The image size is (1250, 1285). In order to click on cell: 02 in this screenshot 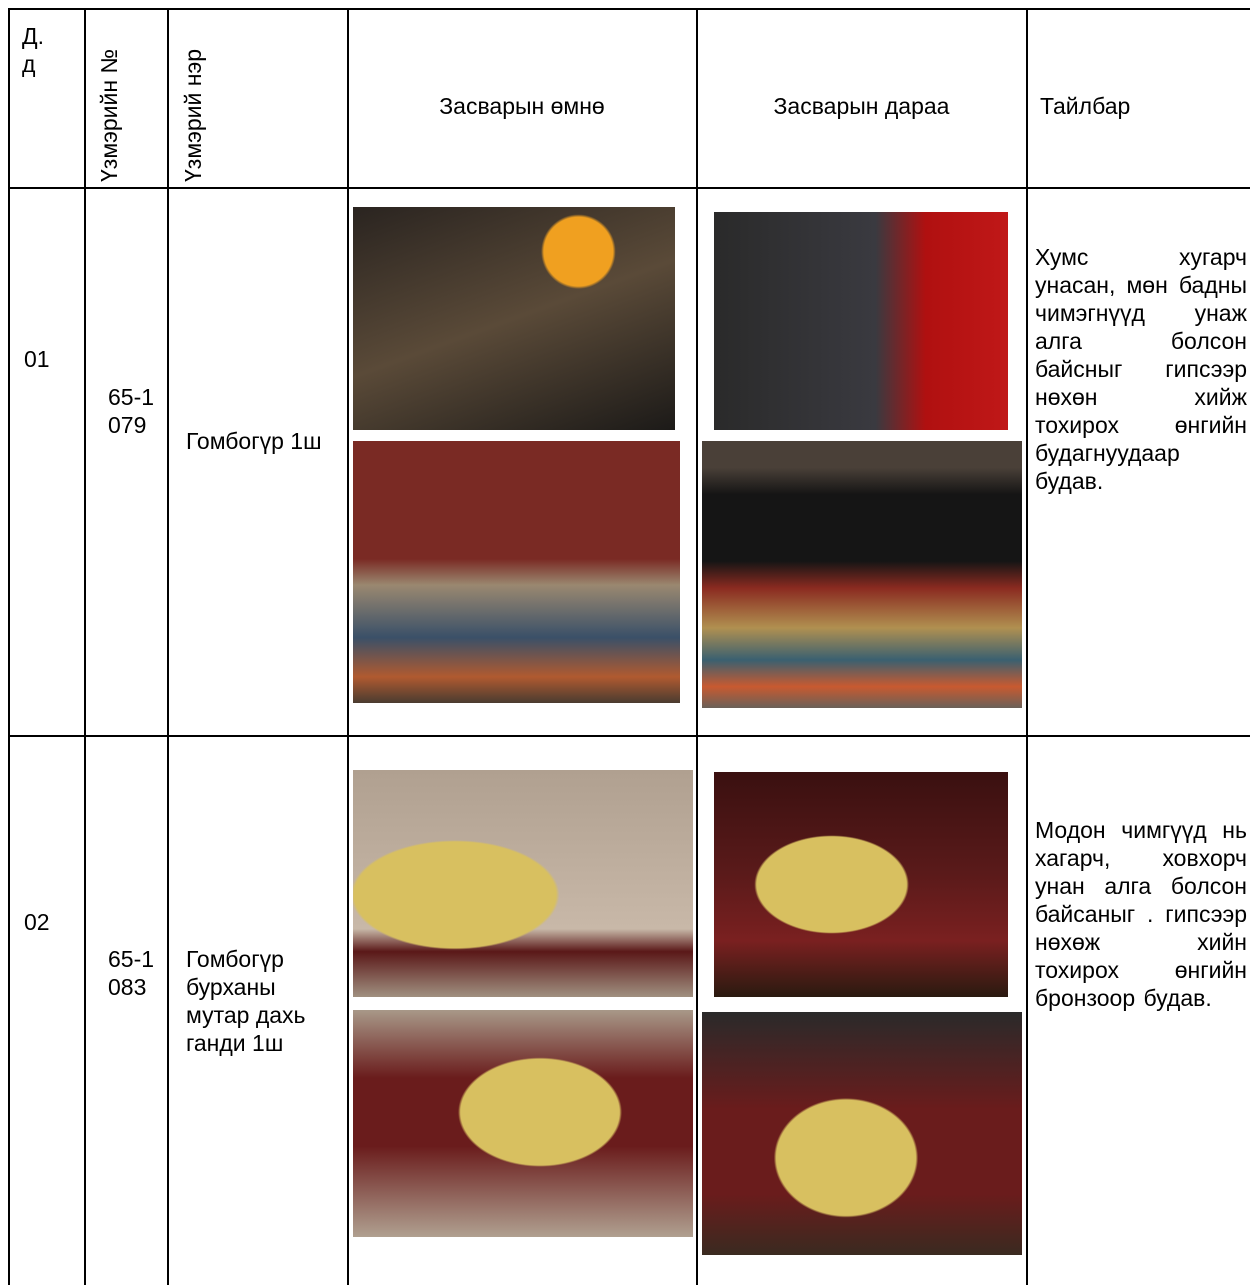, I will do `click(37, 922)`.